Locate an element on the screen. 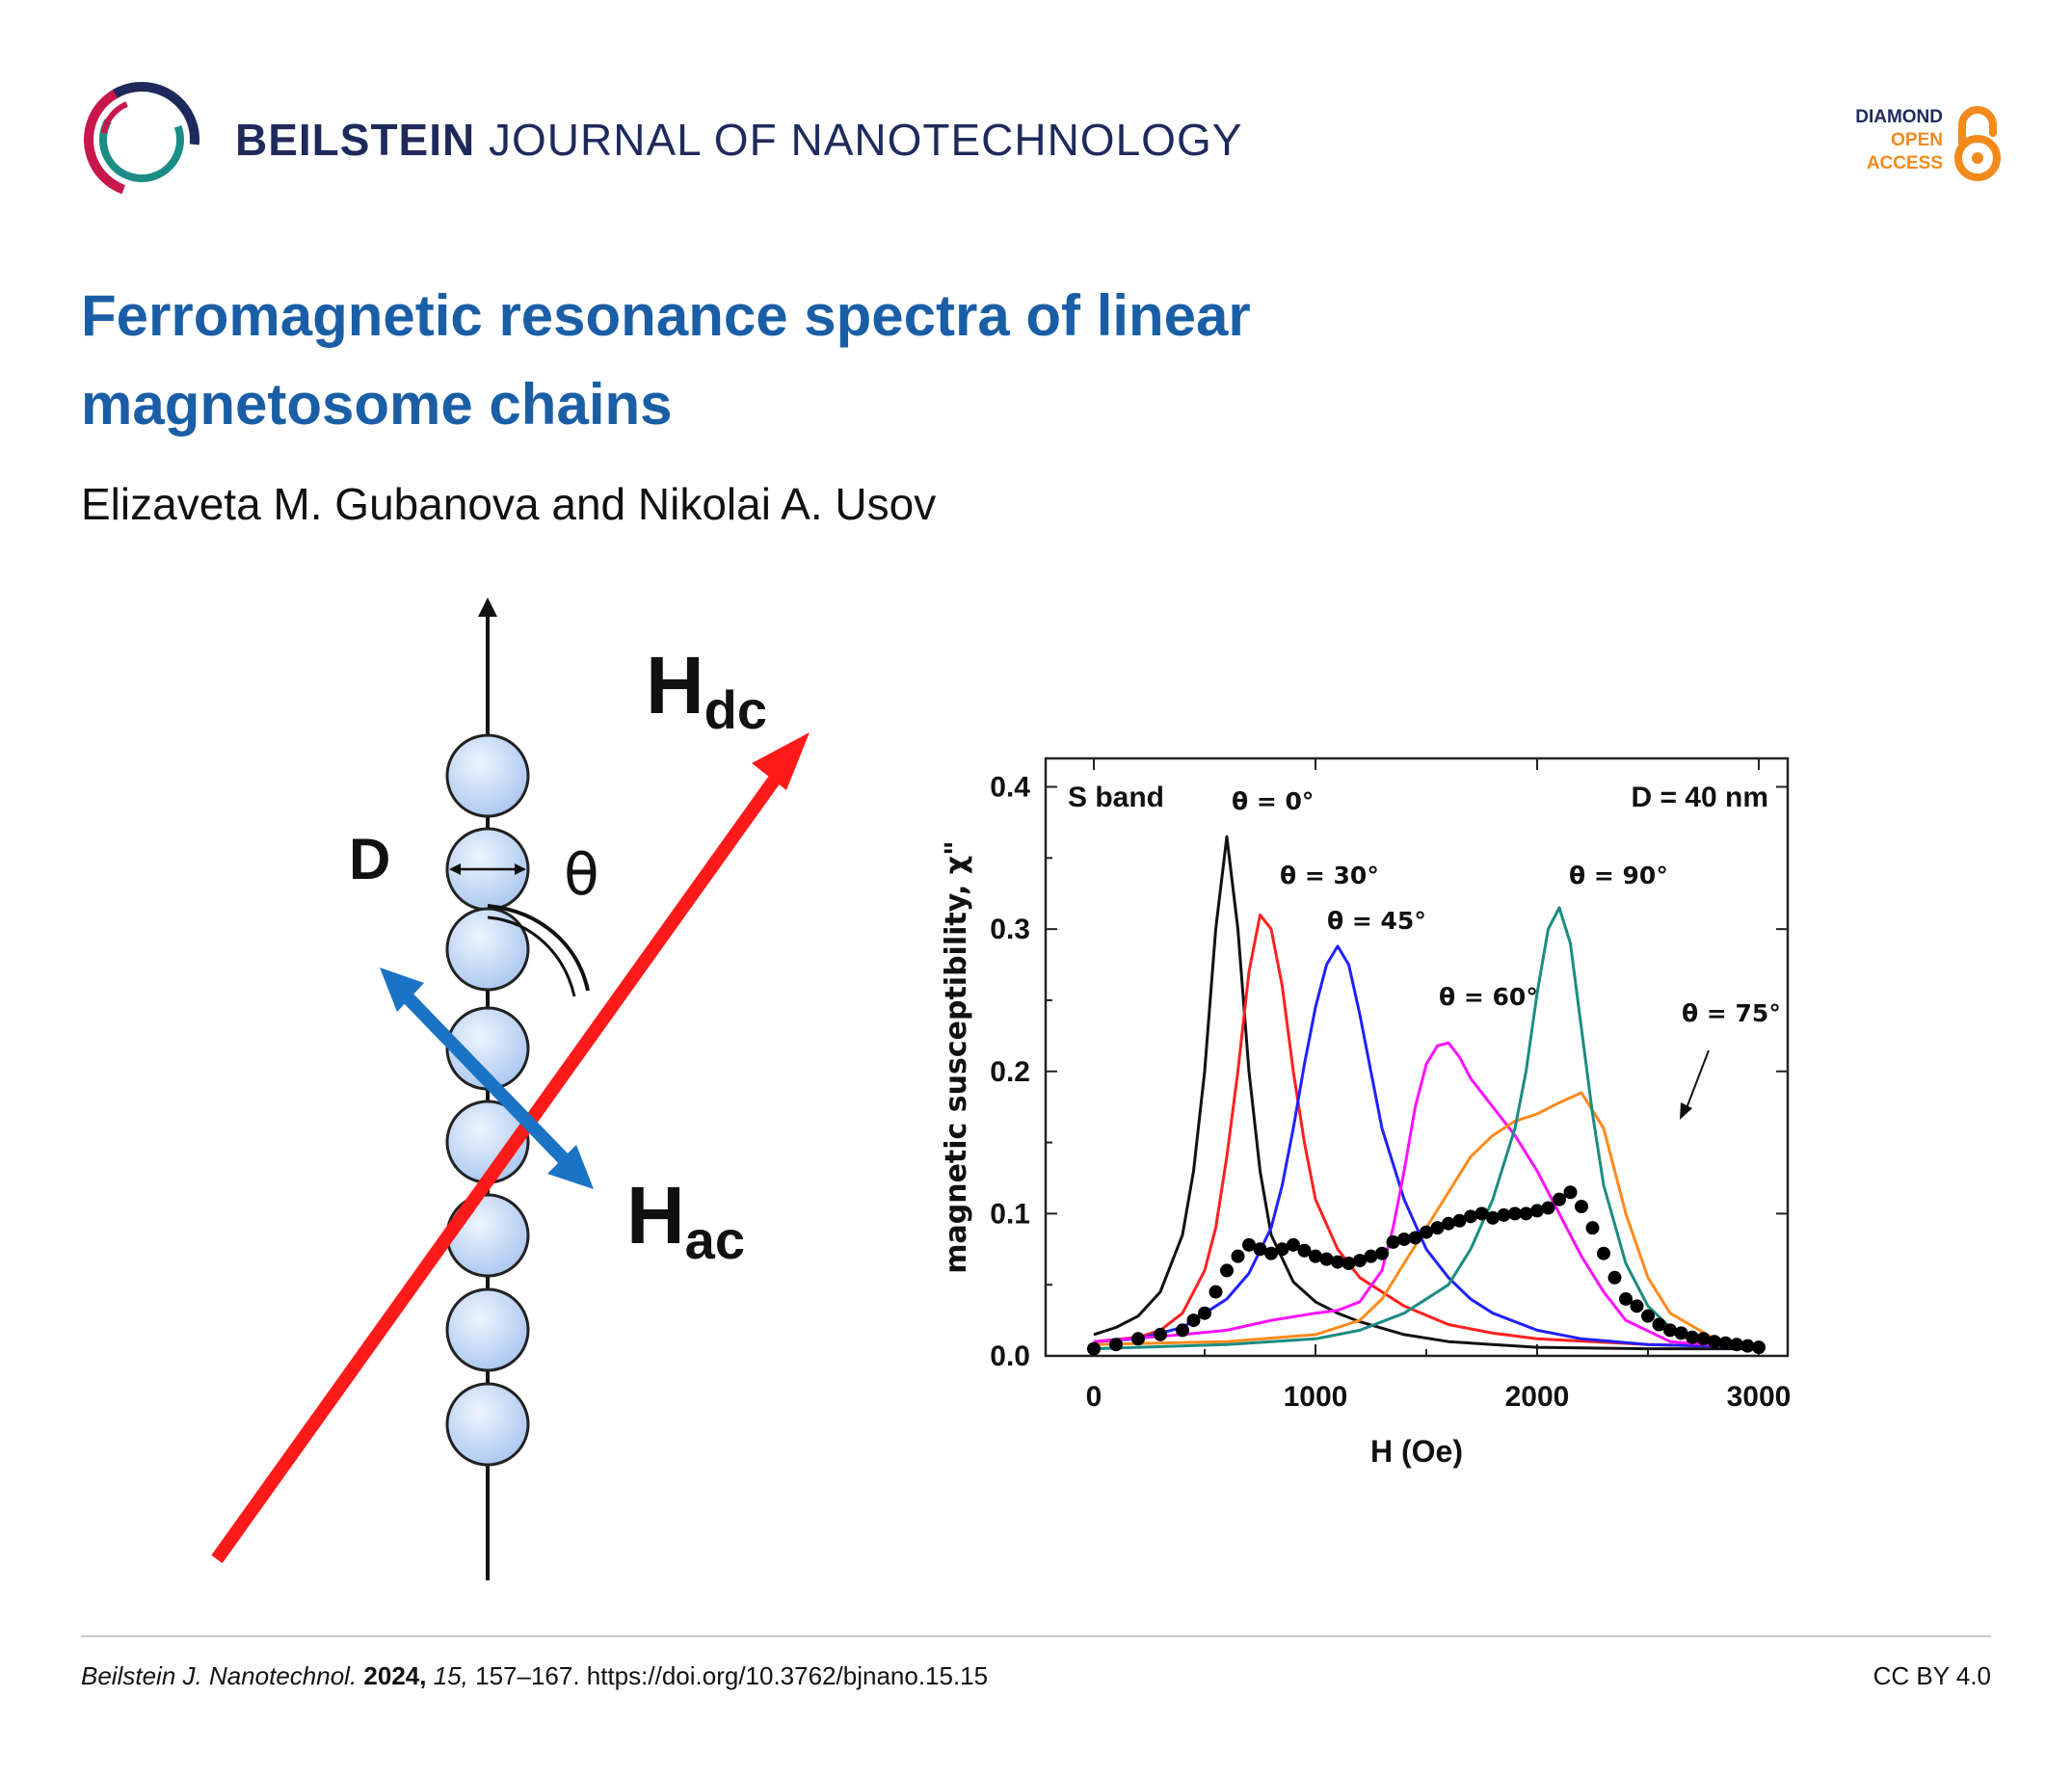 This screenshot has width=2072, height=1777. hac-arrow is located at coordinates (485, 1078).